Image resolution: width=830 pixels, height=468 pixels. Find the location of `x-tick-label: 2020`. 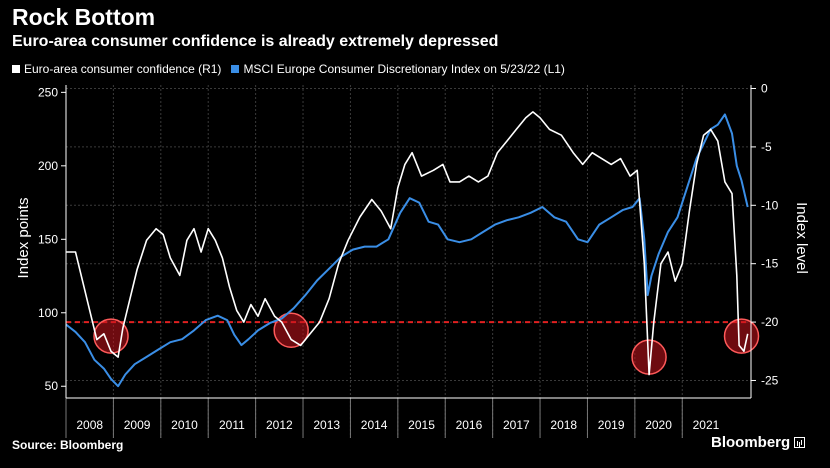

x-tick-label: 2020 is located at coordinates (658, 425).